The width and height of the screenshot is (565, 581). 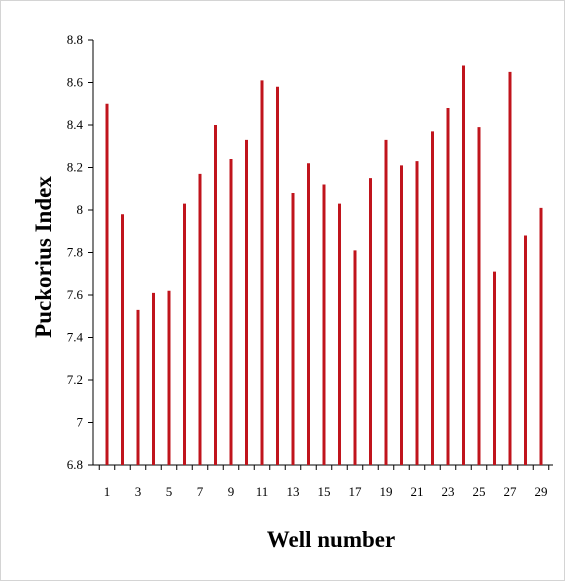 What do you see at coordinates (323, 481) in the screenshot?
I see `x-axis: 1 3 5 7 9 11 13 15 17 19 21 23 25 27 29` at bounding box center [323, 481].